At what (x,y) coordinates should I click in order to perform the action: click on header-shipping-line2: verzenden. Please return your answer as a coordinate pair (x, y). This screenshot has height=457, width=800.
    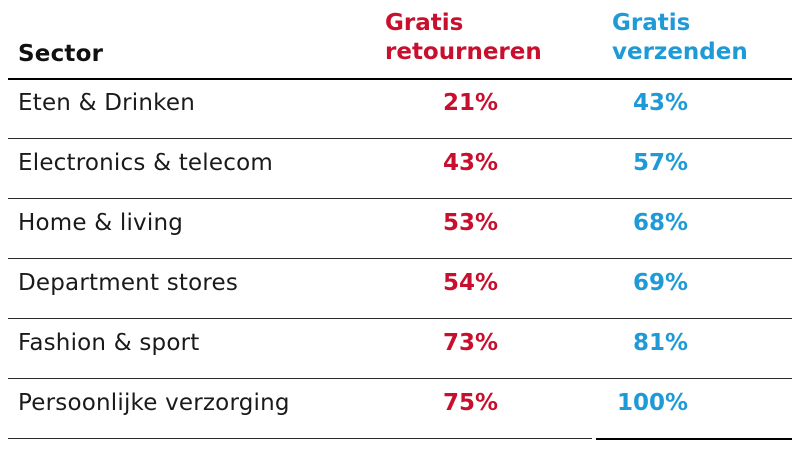
    Looking at the image, I should click on (680, 52).